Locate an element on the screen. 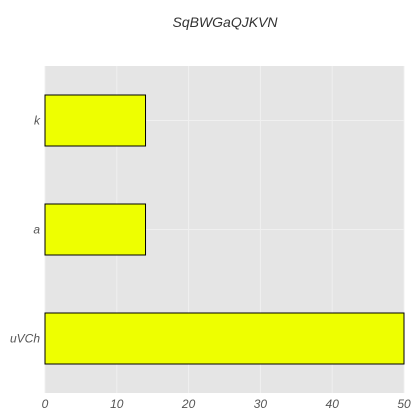 The height and width of the screenshot is (420, 420). y-tick-labels: uVCh a k is located at coordinates (25, 230).